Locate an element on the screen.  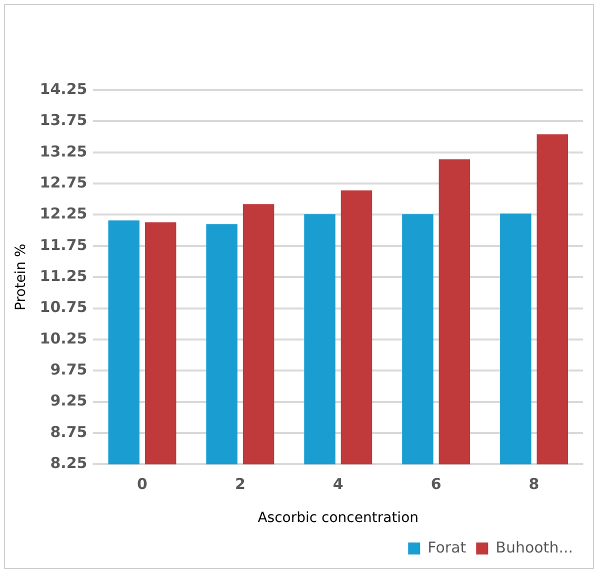
y-tick-label: 8.25 is located at coordinates (69, 463).